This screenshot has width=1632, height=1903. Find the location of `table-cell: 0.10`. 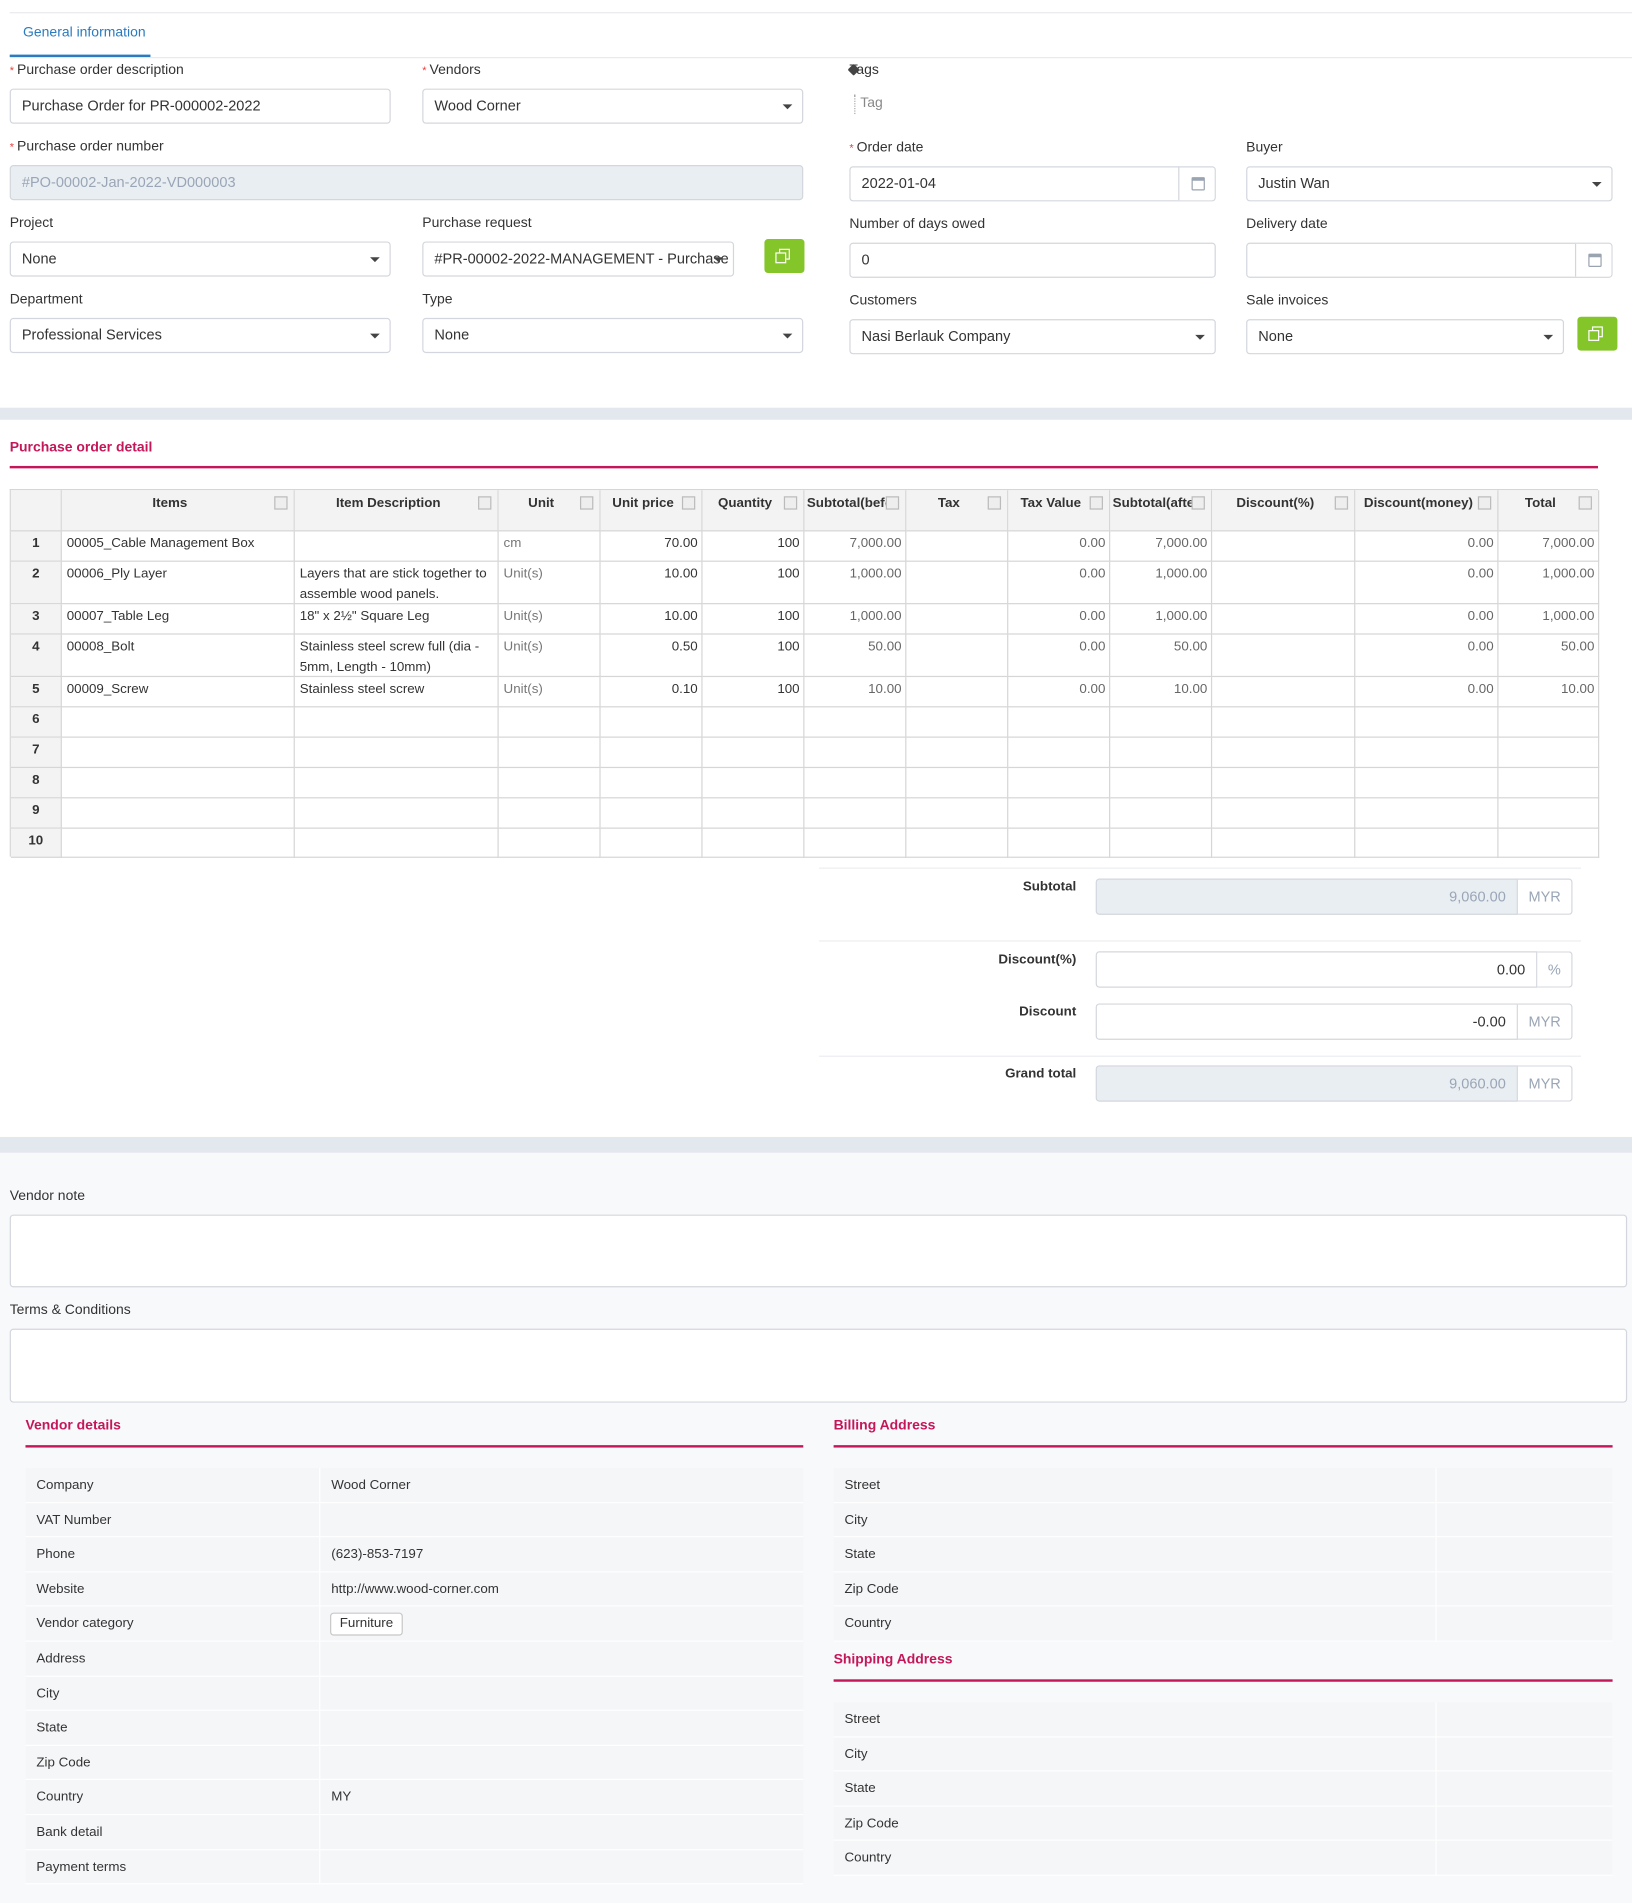

table-cell: 0.10 is located at coordinates (651, 692).